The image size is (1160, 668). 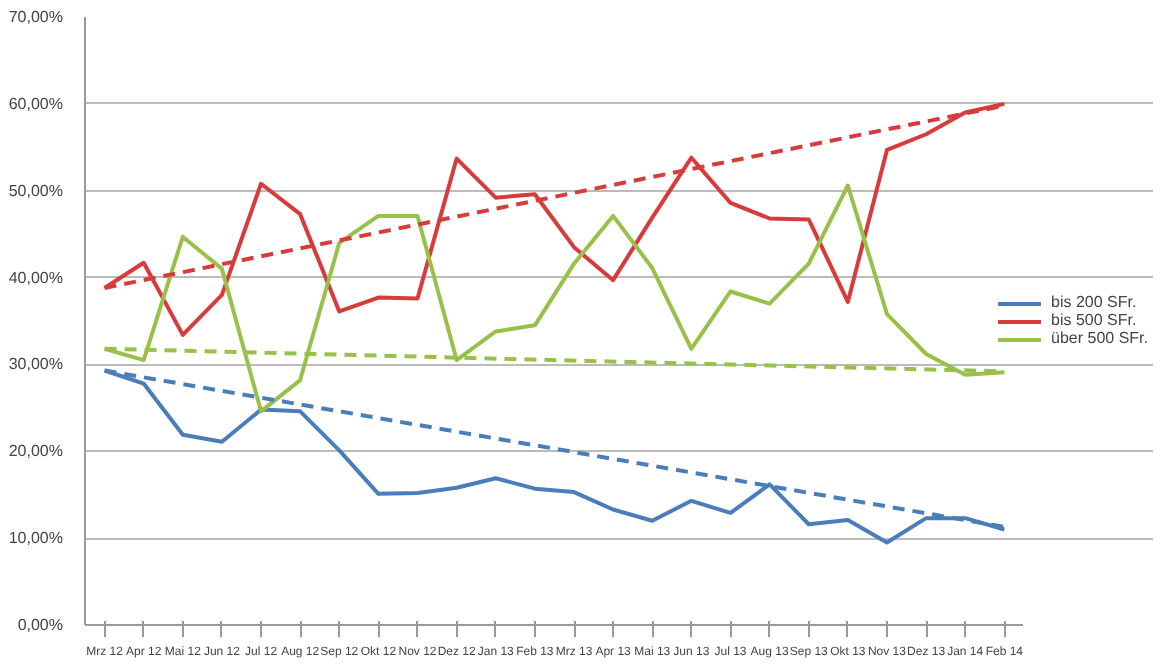 I want to click on legend-label: bis 200 SFr., so click(x=1094, y=302).